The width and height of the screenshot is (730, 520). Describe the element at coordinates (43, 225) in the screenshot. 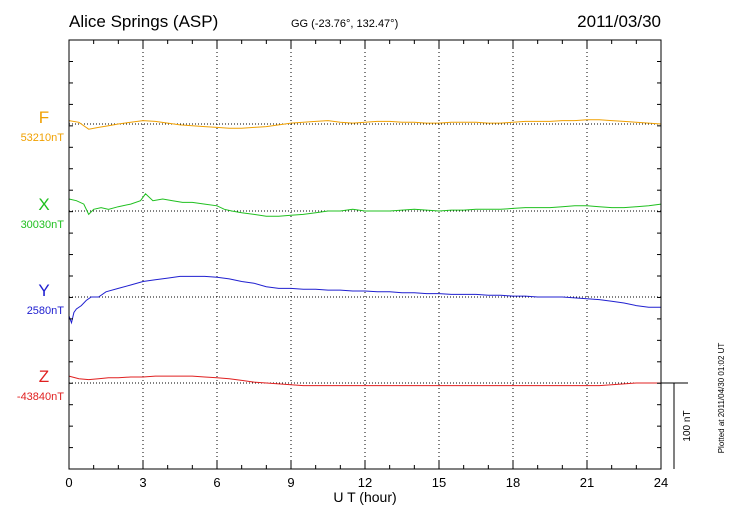

I see `series-baseline-x: 30030nT` at that location.